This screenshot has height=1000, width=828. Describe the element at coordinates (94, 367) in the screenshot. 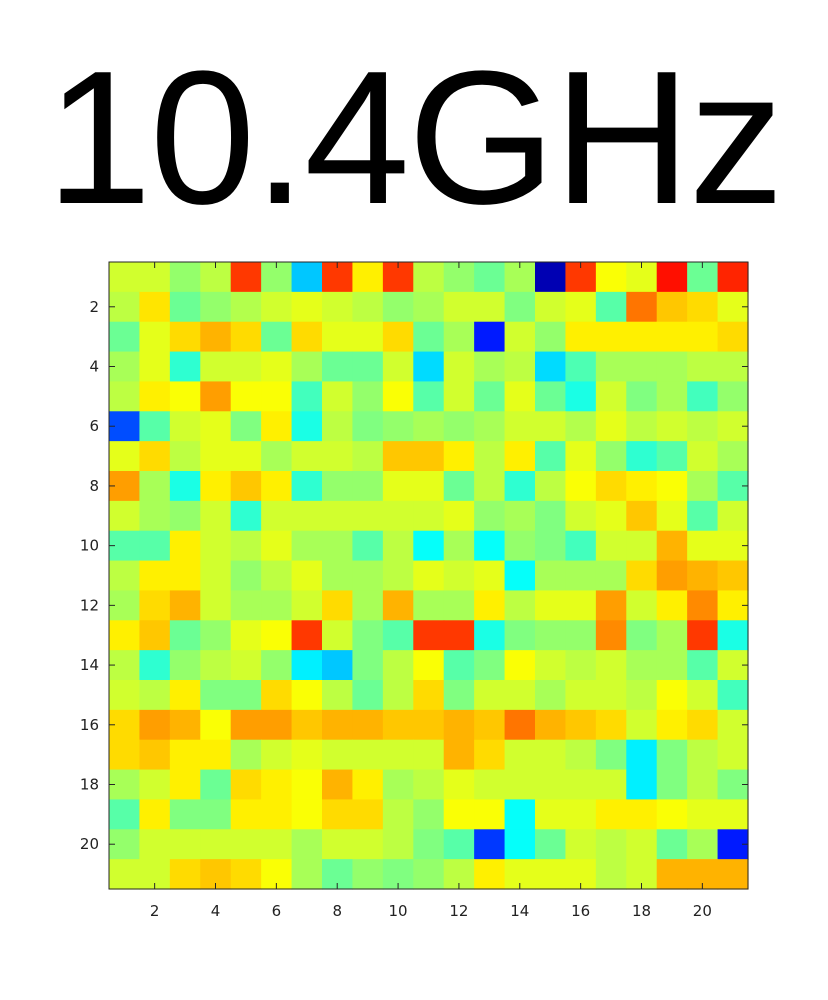

I see `y-tick-label: 4` at that location.